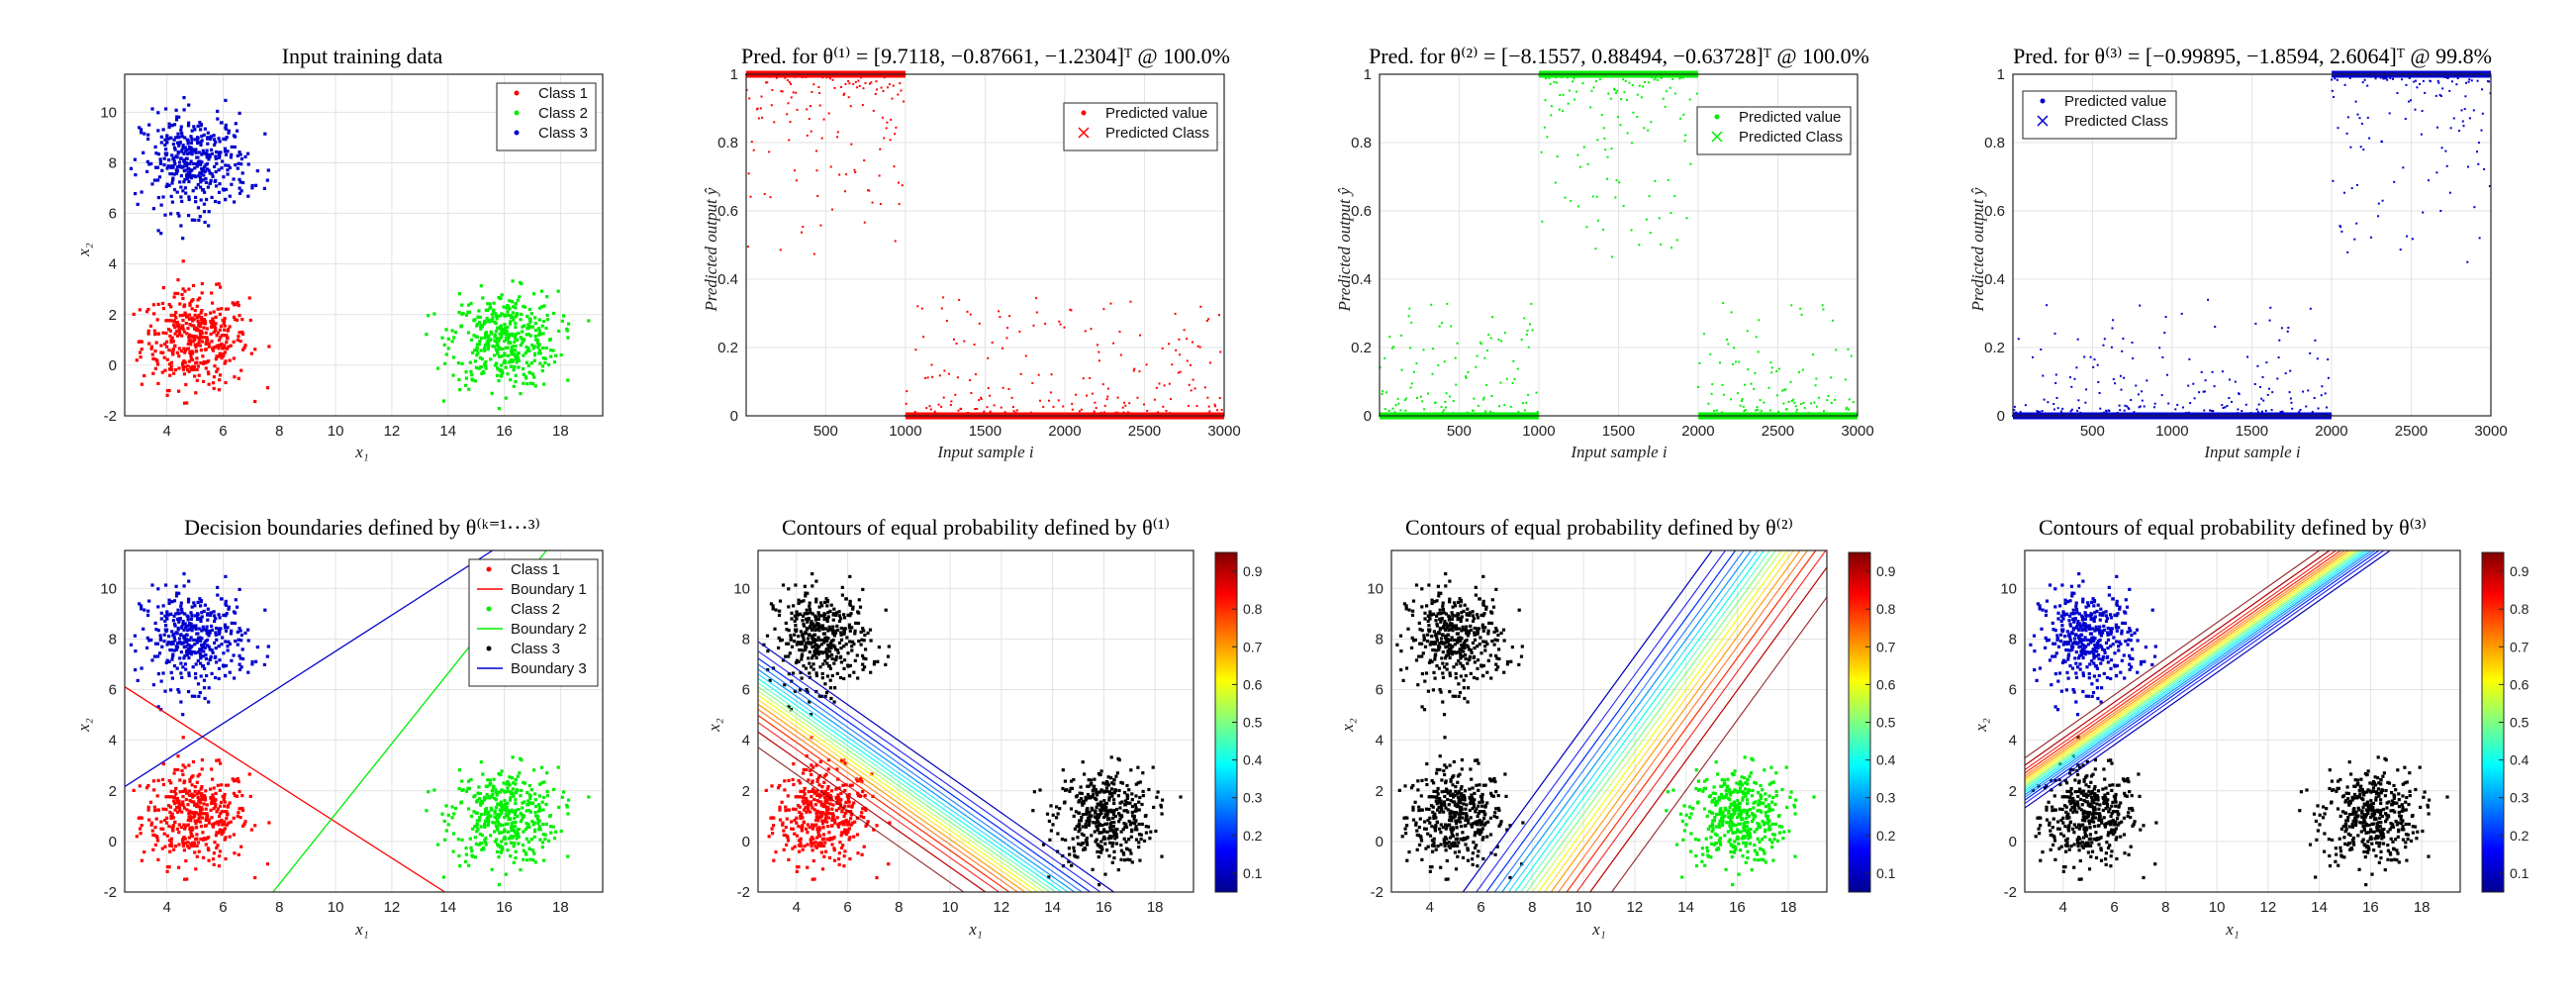 The image size is (2576, 996). What do you see at coordinates (1598, 929) in the screenshot?
I see `panel7-xlabel: x₁` at bounding box center [1598, 929].